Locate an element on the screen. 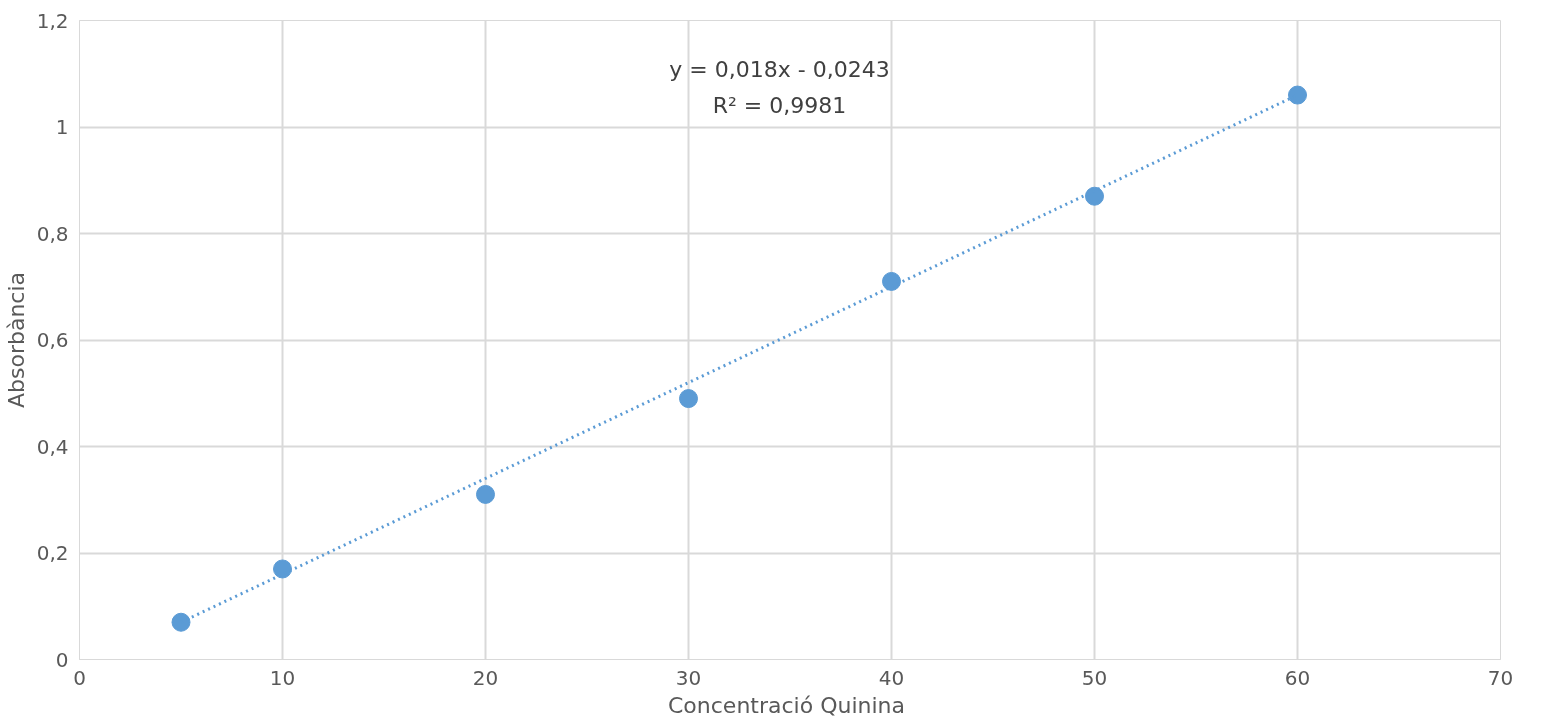 This screenshot has width=1544, height=728. x-tick-label: 70 is located at coordinates (1500, 677).